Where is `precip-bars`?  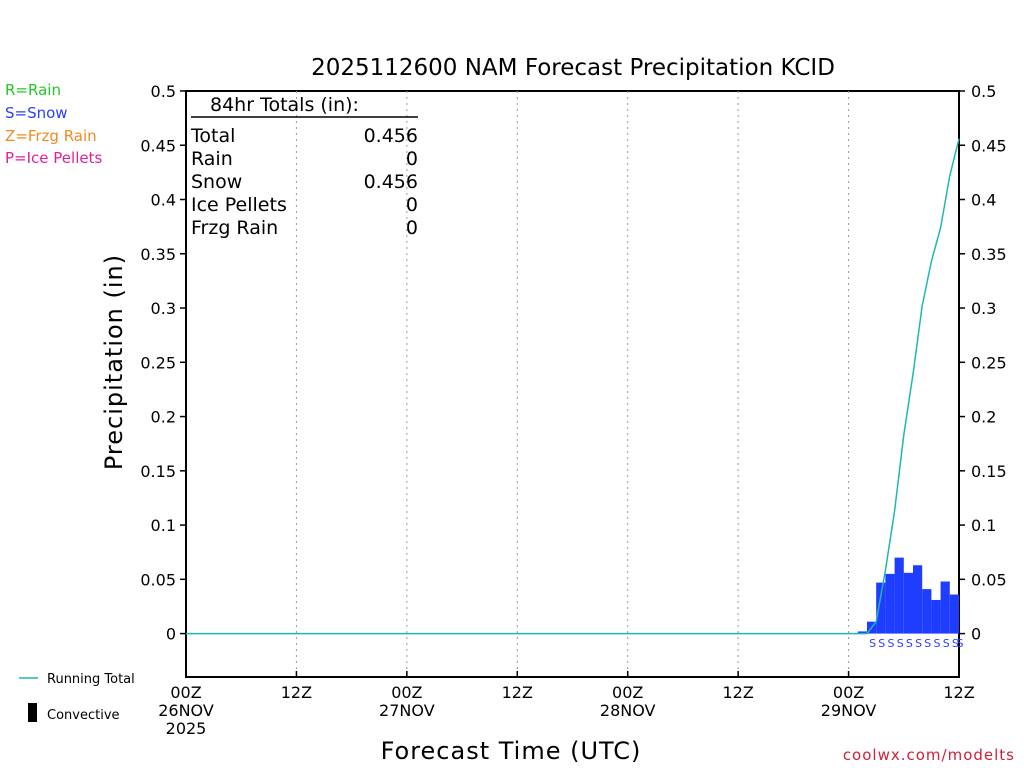
precip-bars is located at coordinates (908, 595).